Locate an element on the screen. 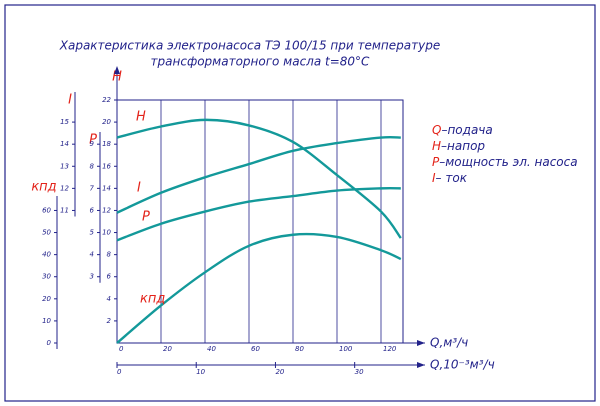 This screenshot has height=406, width=600. legend-symbol: P is located at coordinates (436, 162).